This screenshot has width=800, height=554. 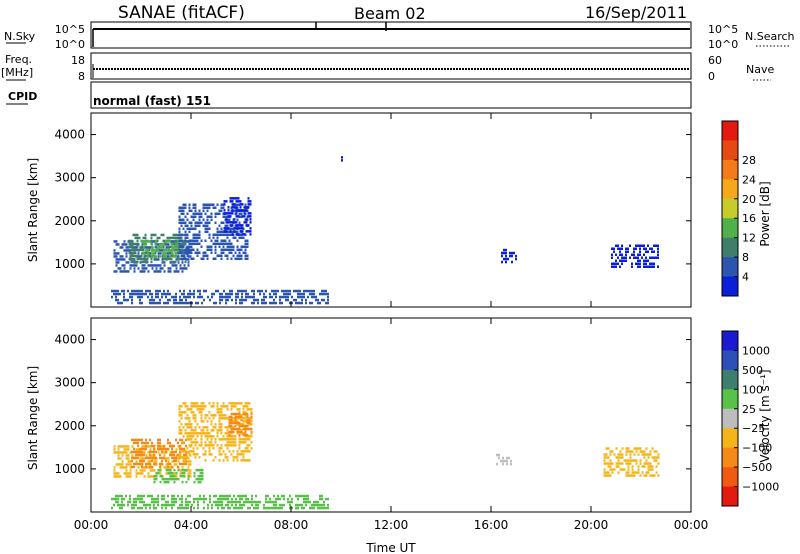 I want to click on power-colorbar-tick-label: 16, so click(x=749, y=218).